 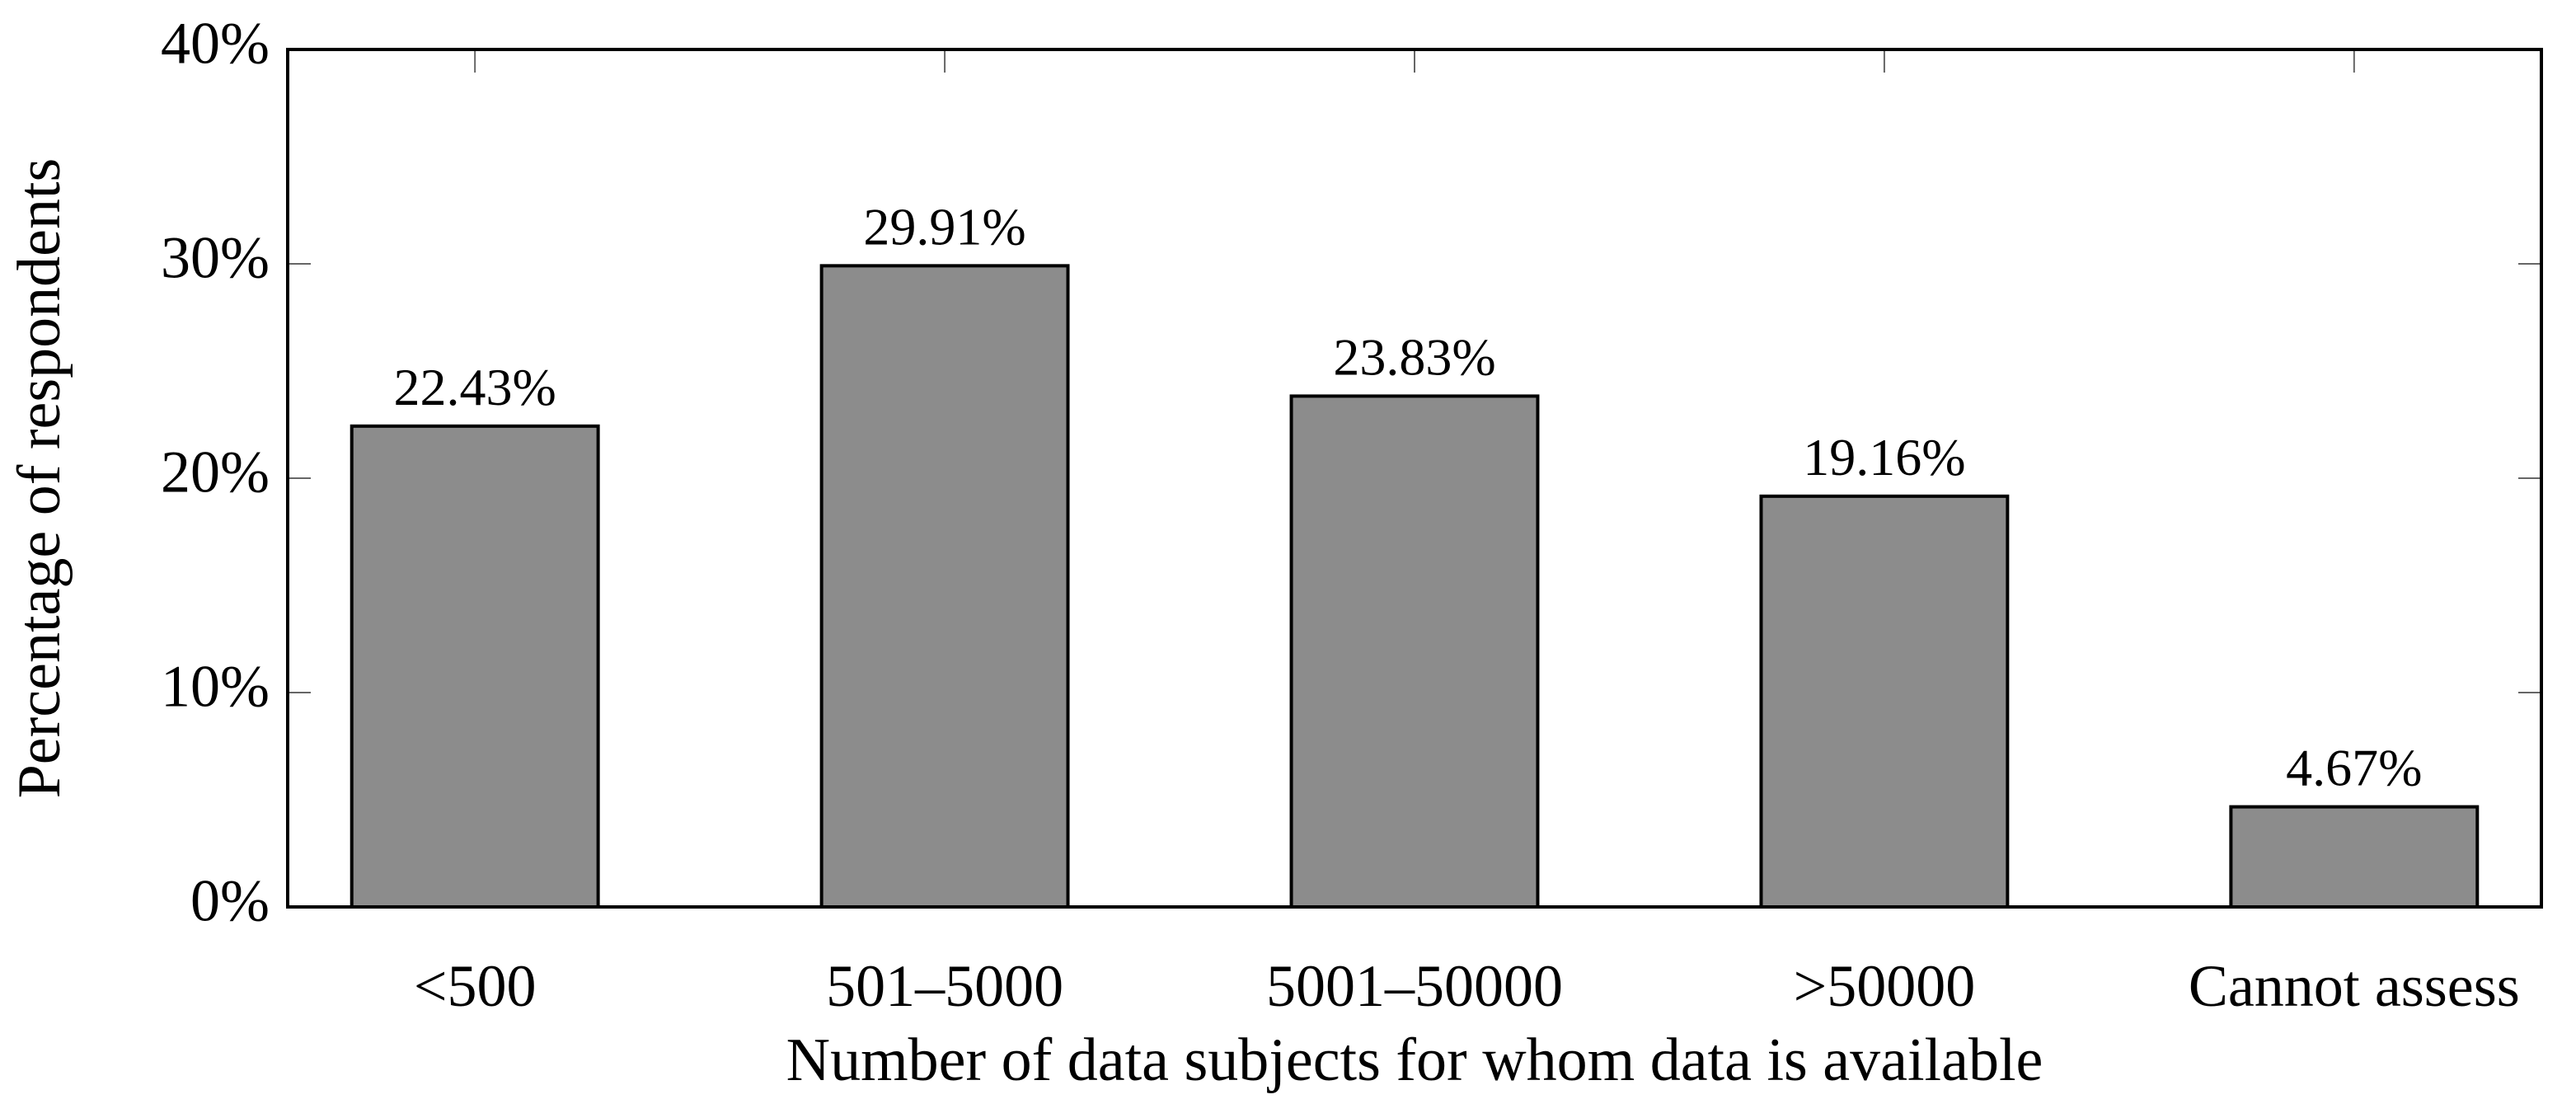 I want to click on y-tick-label: 30%, so click(x=216, y=258).